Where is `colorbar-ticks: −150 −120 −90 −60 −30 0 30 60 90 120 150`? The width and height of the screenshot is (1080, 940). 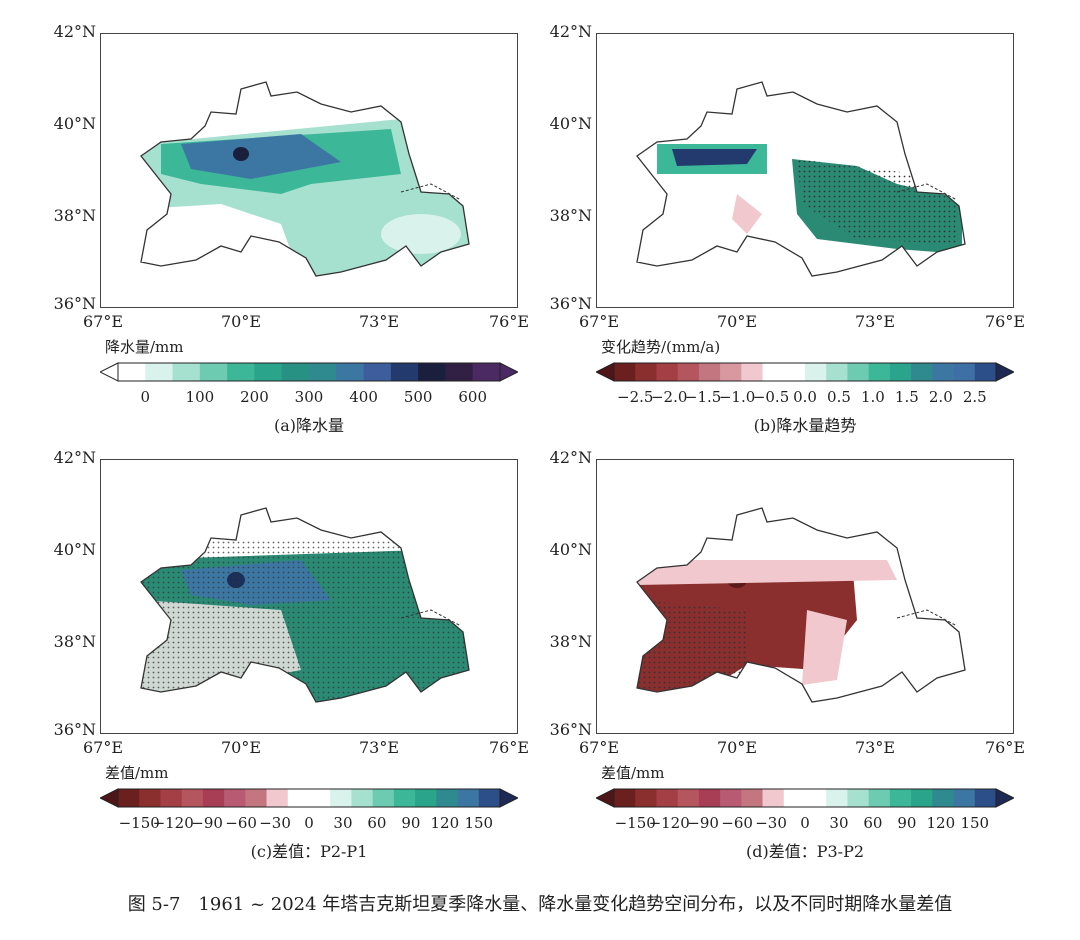 colorbar-ticks: −150 −120 −90 −60 −30 0 30 60 90 120 150 is located at coordinates (805, 824).